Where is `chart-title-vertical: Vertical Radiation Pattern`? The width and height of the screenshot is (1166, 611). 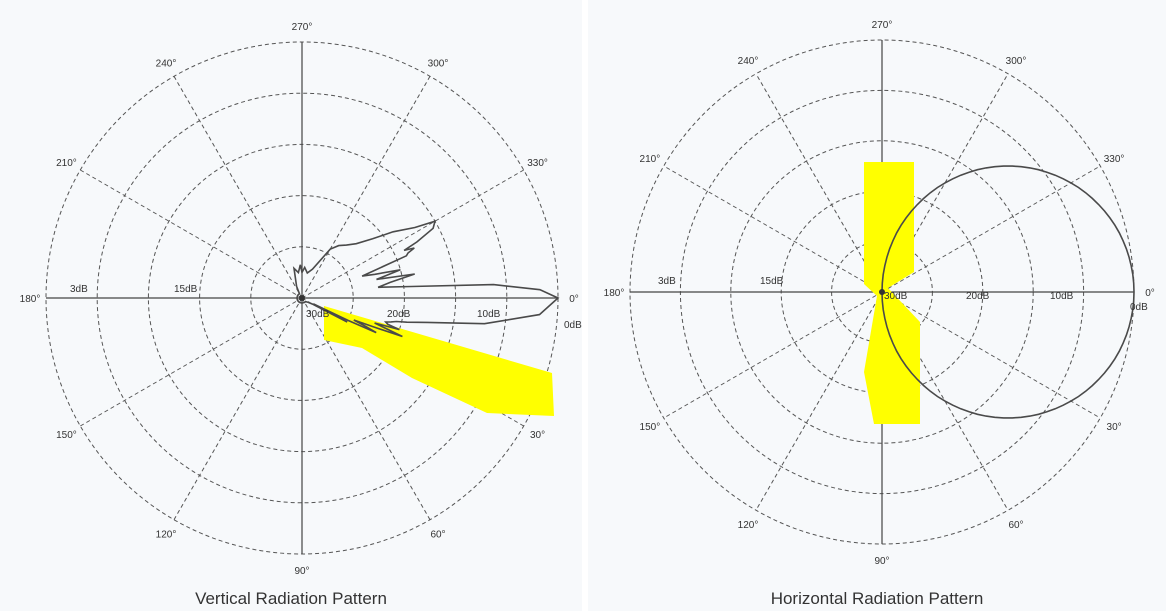
chart-title-vertical: Vertical Radiation Pattern is located at coordinates (291, 598).